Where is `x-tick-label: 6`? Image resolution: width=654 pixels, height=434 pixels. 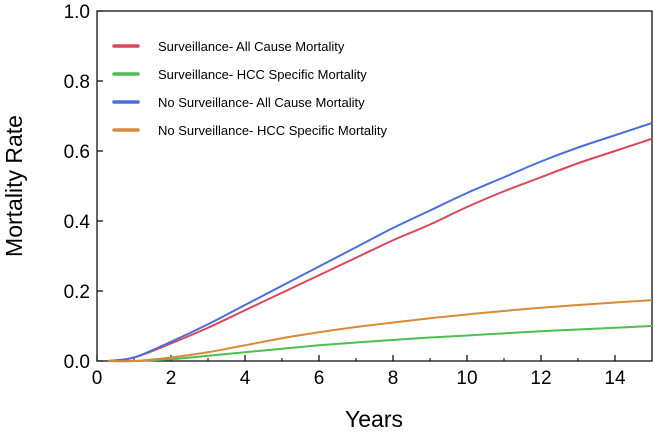
x-tick-label: 6 is located at coordinates (319, 378).